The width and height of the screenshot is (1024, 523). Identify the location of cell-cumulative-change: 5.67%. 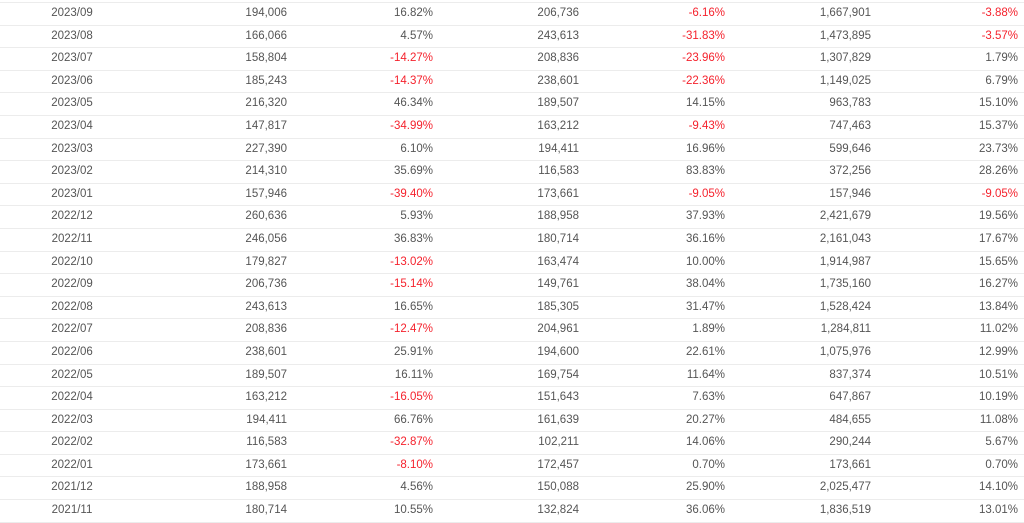
(1001, 442).